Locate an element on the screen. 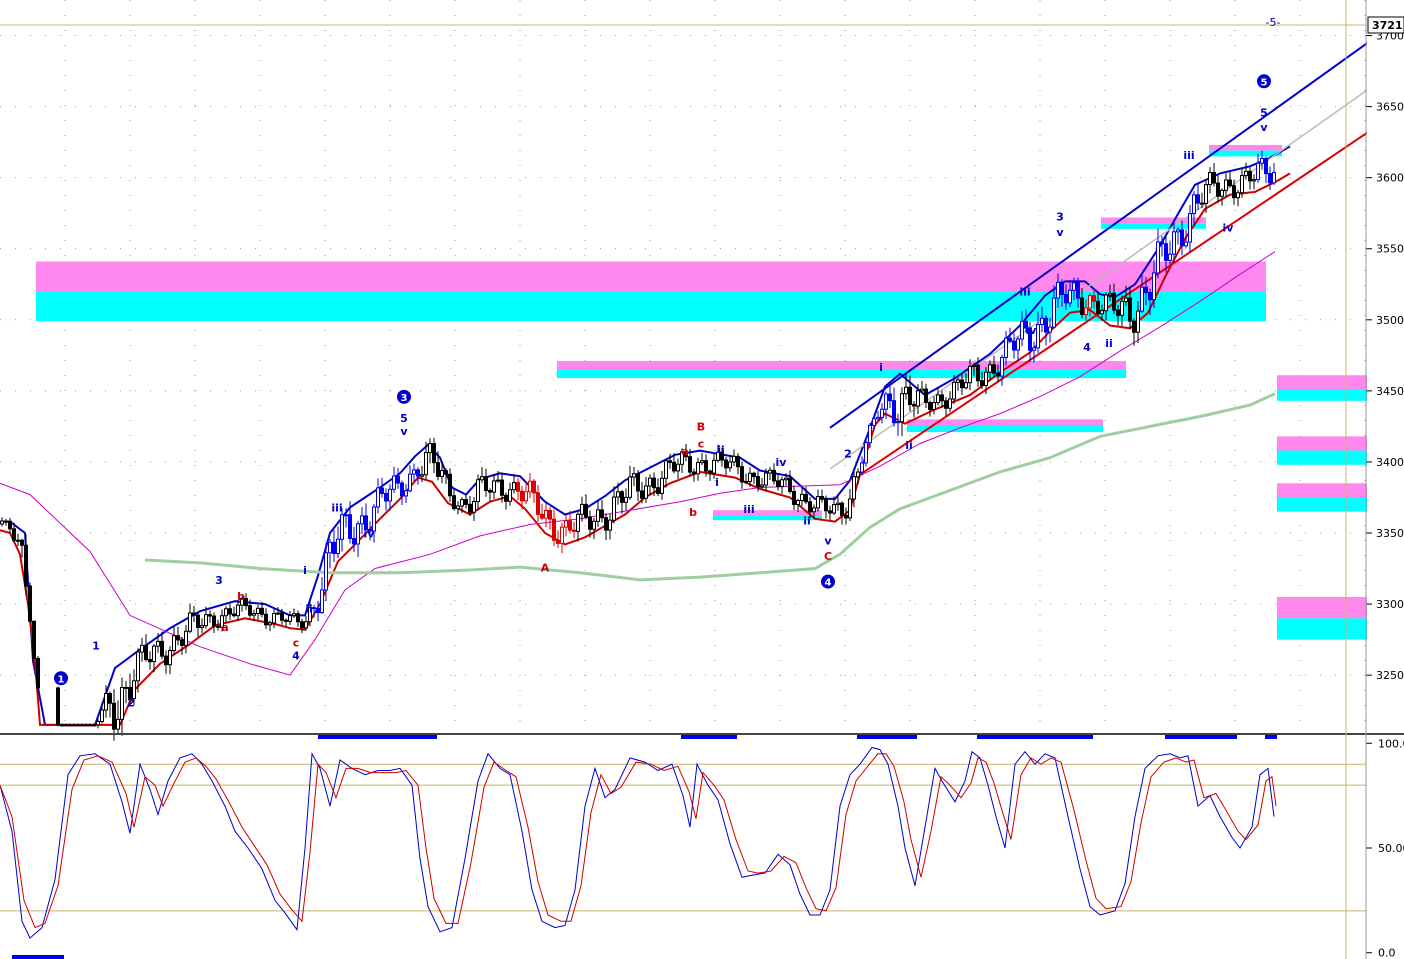 This screenshot has height=959, width=1404. wave-label: A is located at coordinates (545, 567).